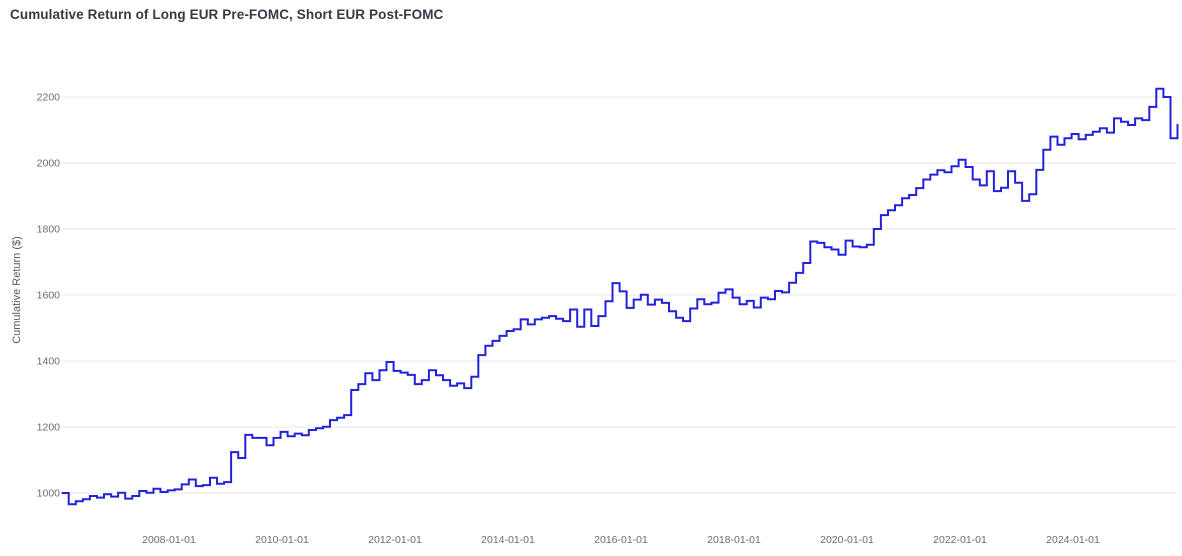  Describe the element at coordinates (169, 540) in the screenshot. I see `x-tick-label: 2008-01-01` at that location.